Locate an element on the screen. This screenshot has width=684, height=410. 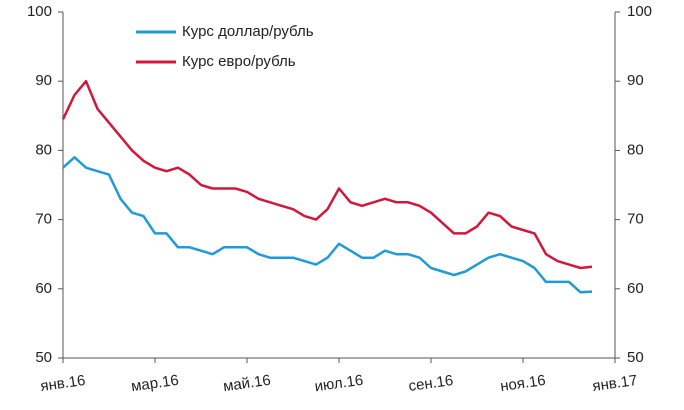
y2-tick-label: 50 is located at coordinates (635, 357).